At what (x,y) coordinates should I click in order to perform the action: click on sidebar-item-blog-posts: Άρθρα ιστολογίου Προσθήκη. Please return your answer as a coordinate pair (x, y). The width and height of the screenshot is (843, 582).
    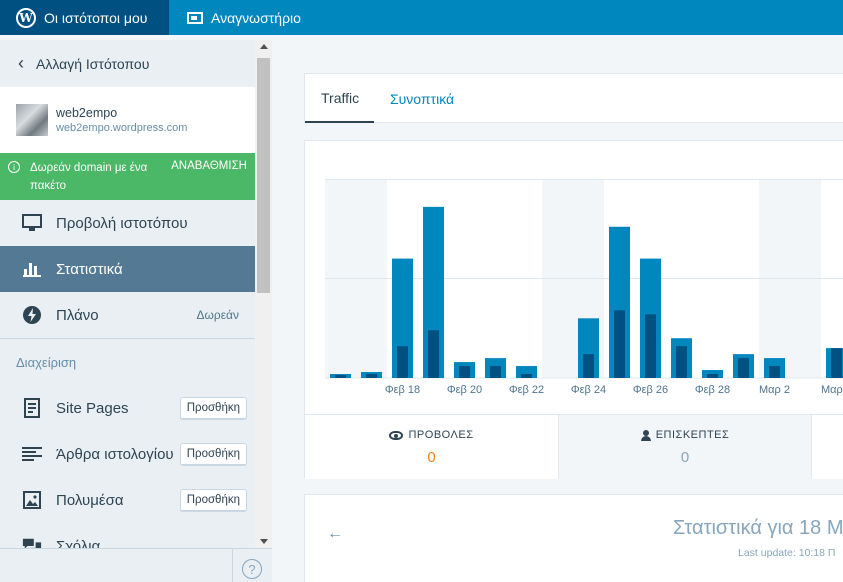
    Looking at the image, I should click on (127, 454).